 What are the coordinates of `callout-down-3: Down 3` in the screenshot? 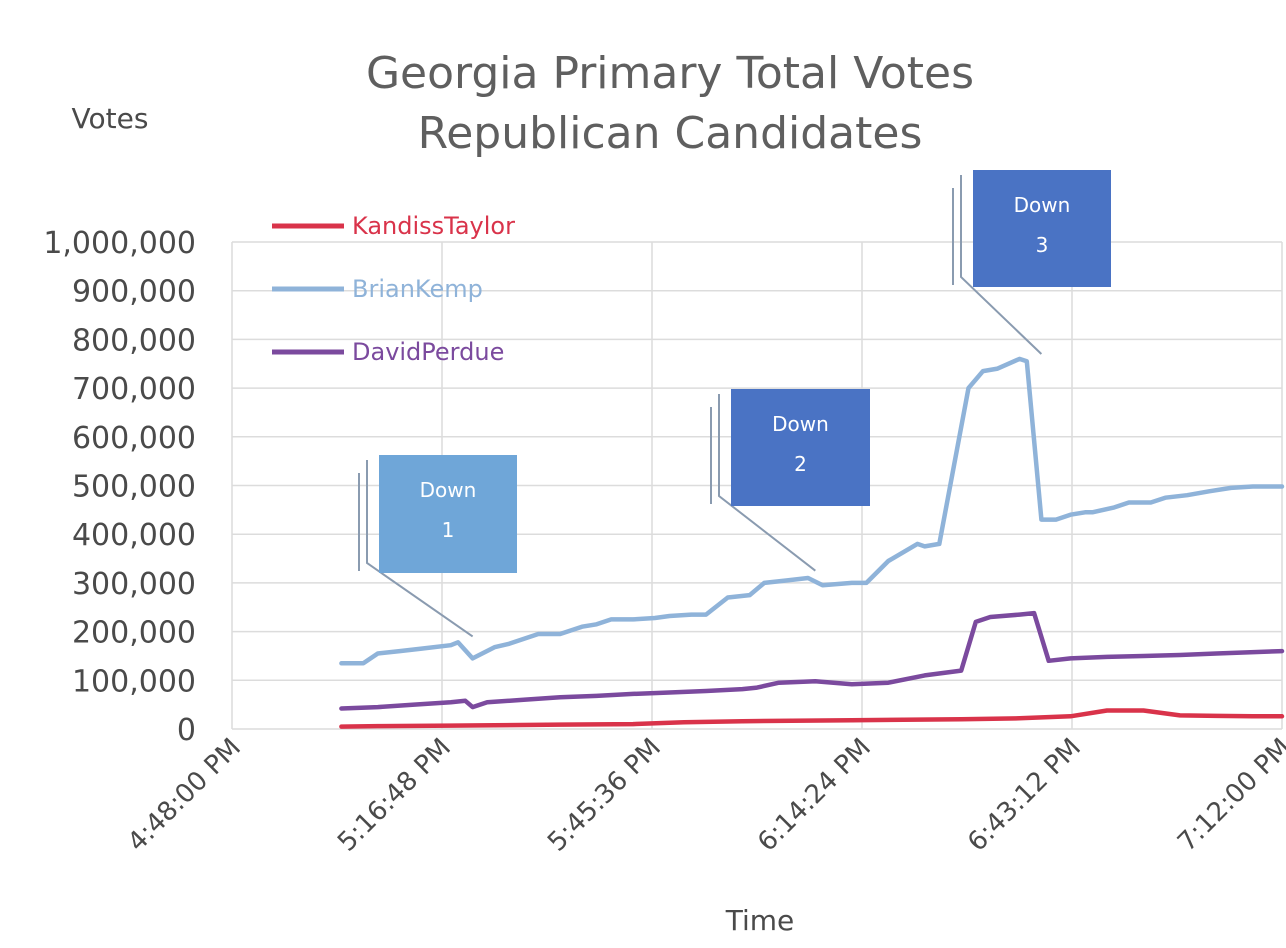 It's located at (1031, 262).